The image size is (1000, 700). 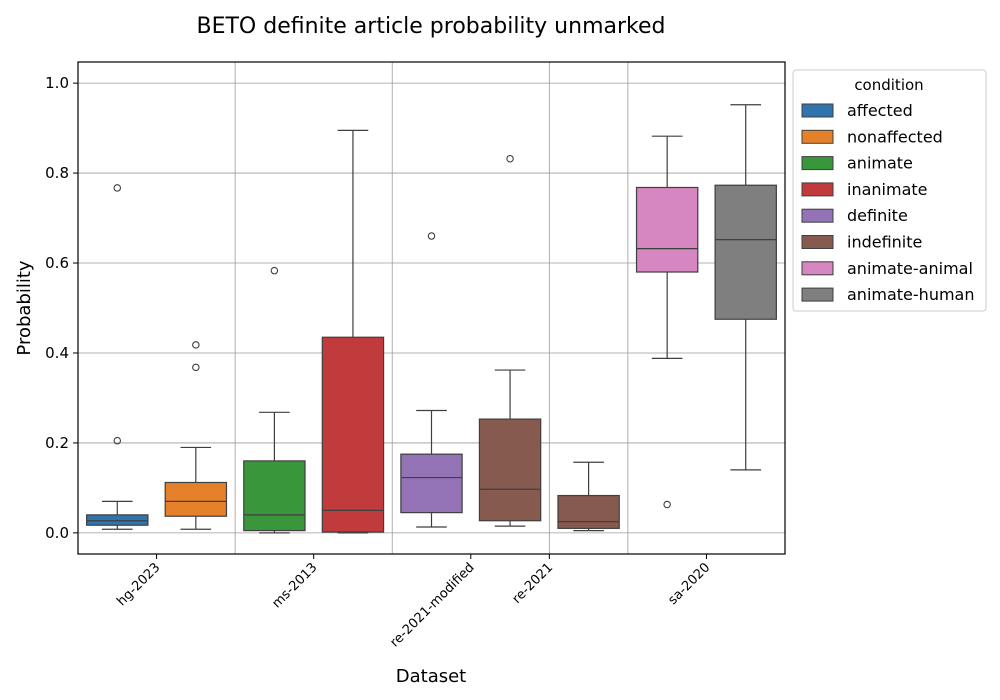 I want to click on legend-swatch-animate, so click(x=817, y=163).